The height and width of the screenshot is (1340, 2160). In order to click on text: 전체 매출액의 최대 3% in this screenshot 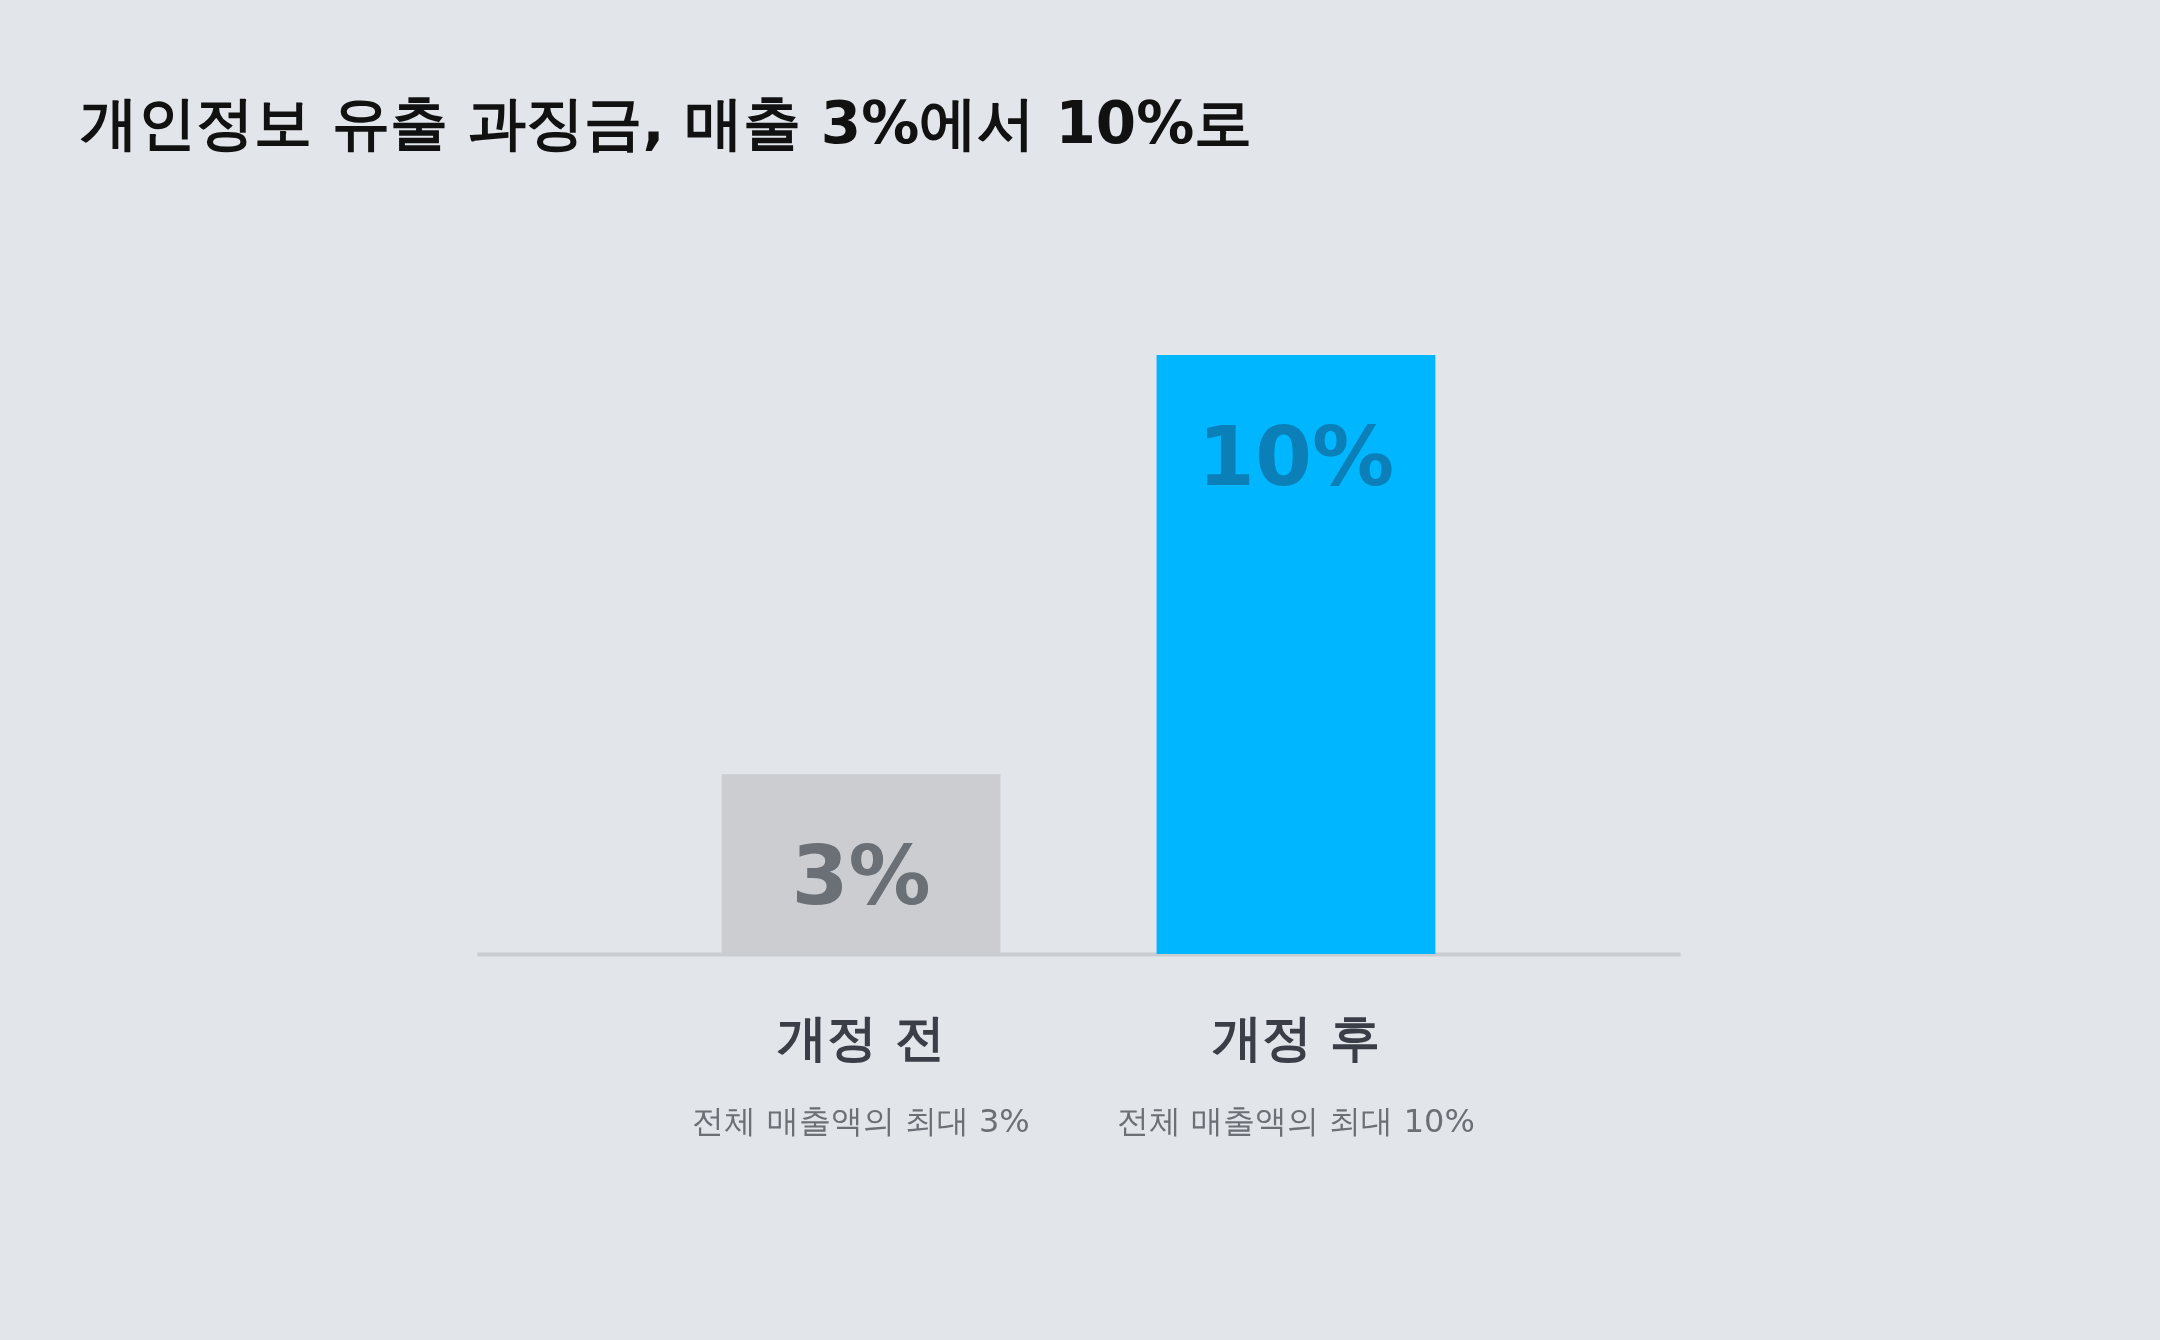, I will do `click(861, 1121)`.